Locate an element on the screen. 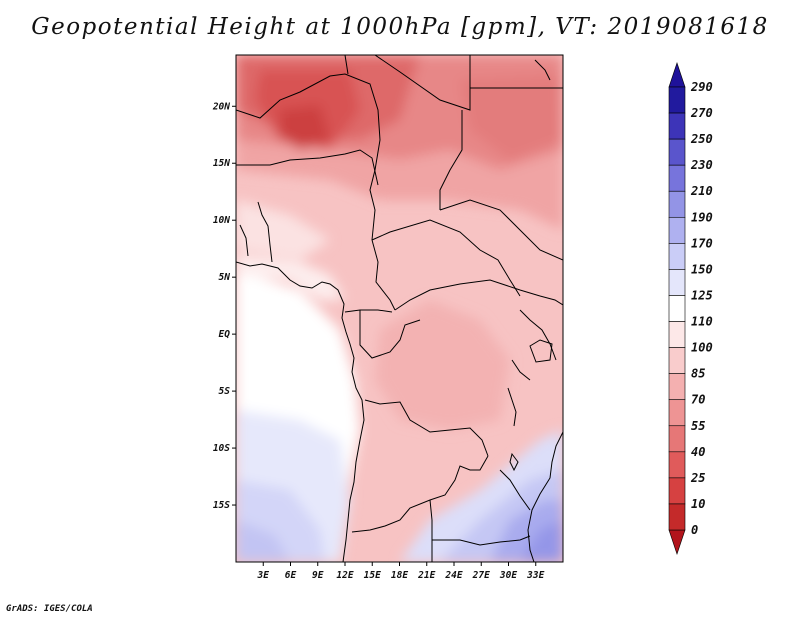 This screenshot has width=800, height=618. x-tick-label: 9E is located at coordinates (318, 575).